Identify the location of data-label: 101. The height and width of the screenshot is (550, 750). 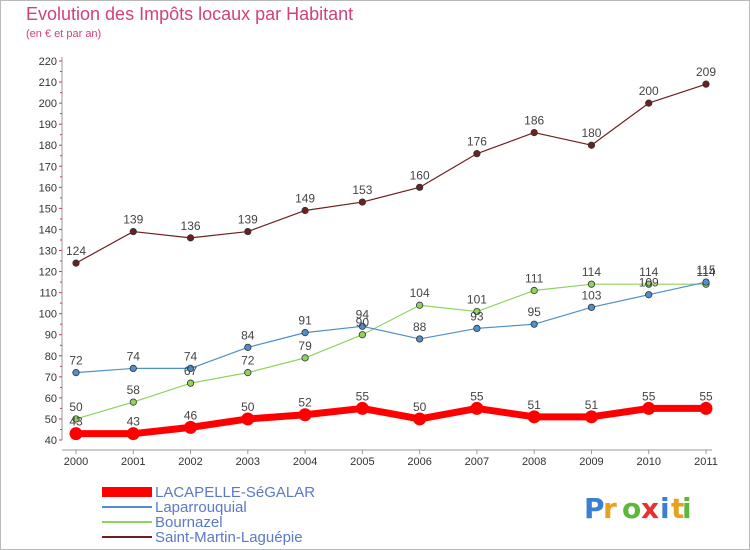
(477, 300).